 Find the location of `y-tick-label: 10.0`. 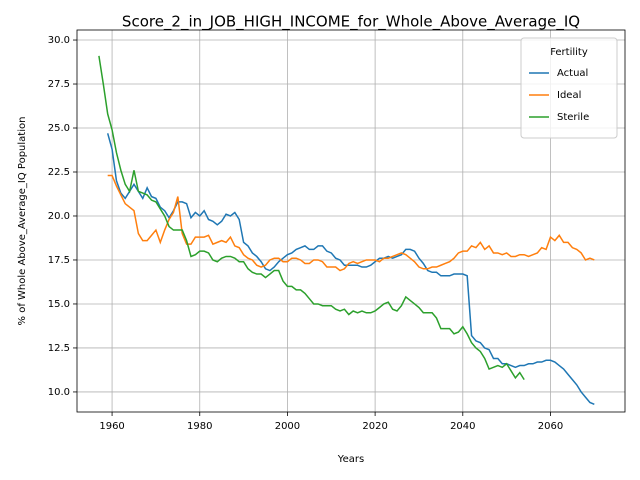

y-tick-label: 10.0 is located at coordinates (59, 392).